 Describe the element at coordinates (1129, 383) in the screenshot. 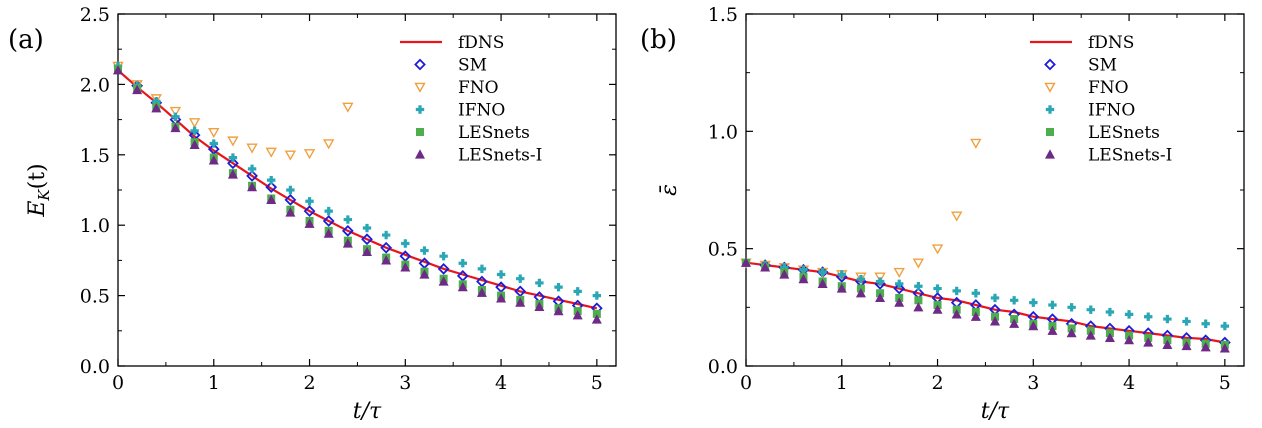

I see `x-tick-label: 4` at that location.